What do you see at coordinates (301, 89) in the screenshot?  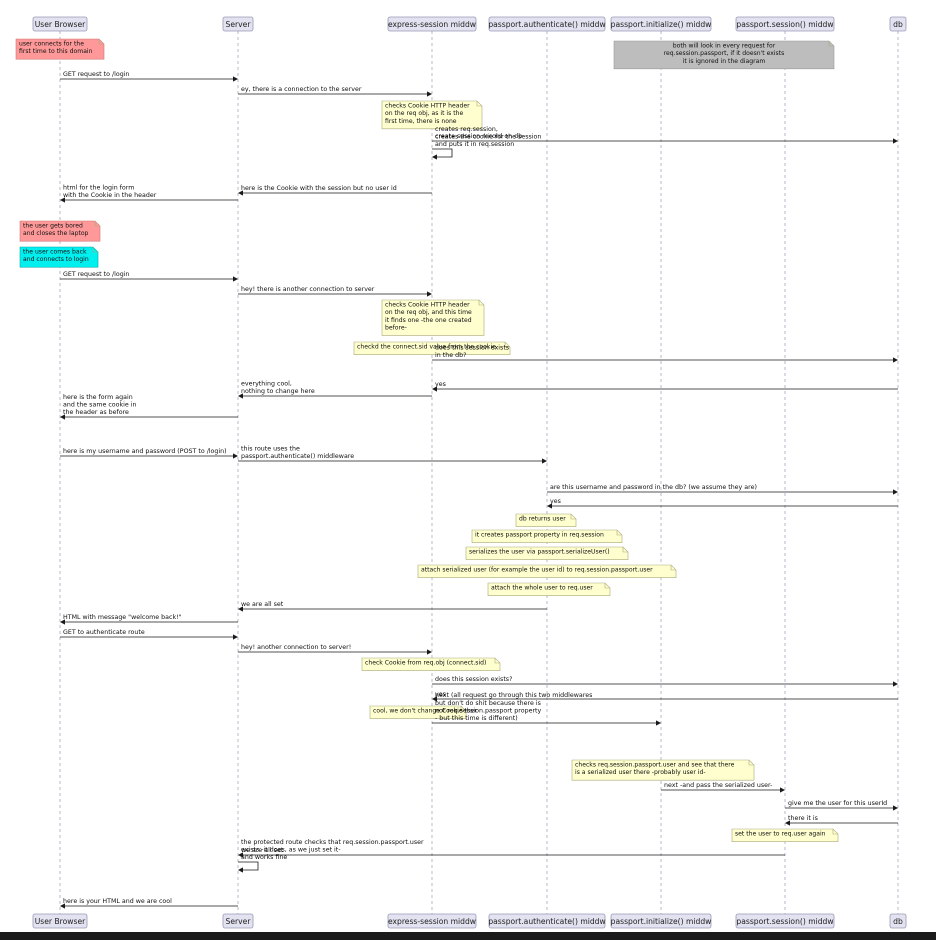 I see `message-label: ey, there is a connection to the server` at bounding box center [301, 89].